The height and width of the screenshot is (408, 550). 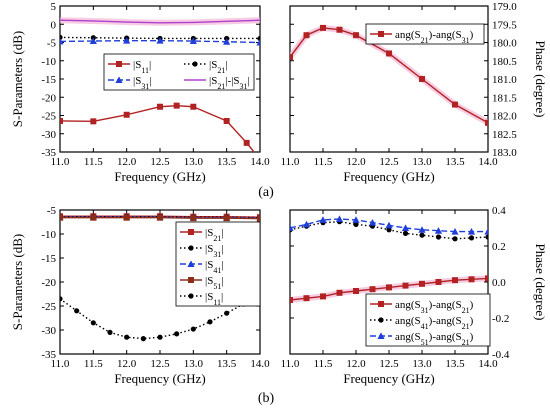 I want to click on y-tick-label: -0.4, so click(x=501, y=355).